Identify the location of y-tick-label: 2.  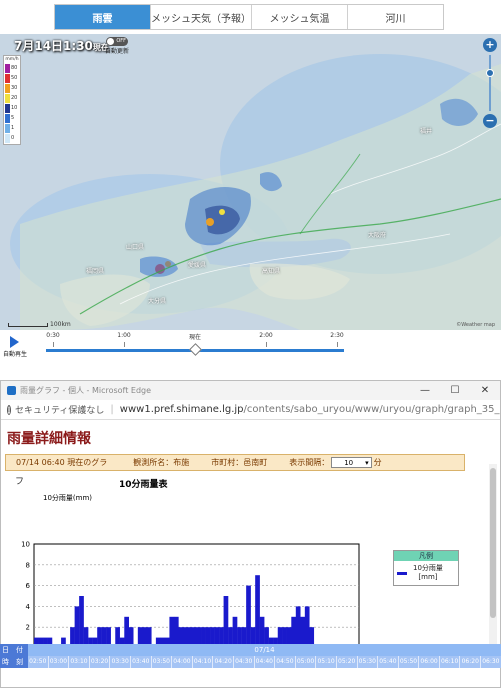
(28, 628).